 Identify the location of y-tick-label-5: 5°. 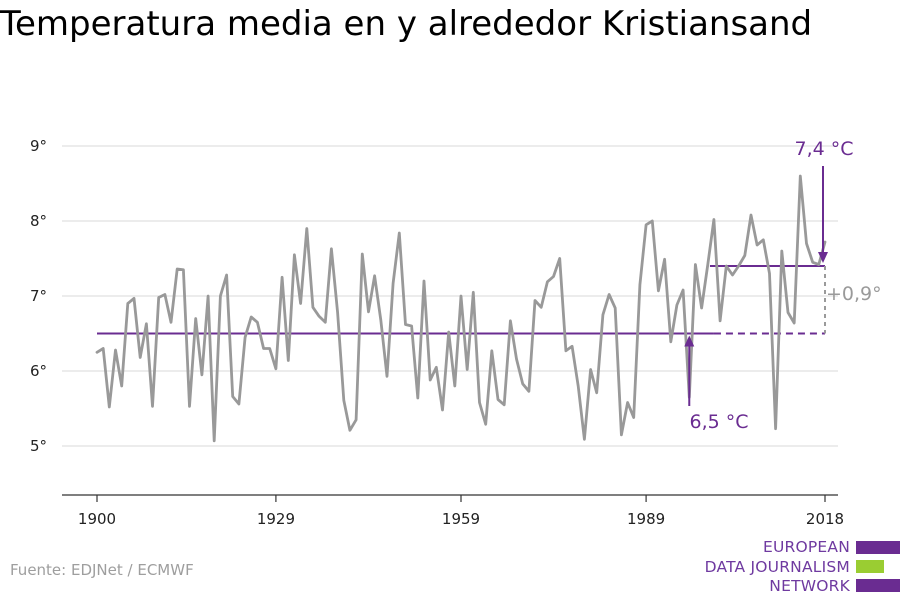
(38, 446).